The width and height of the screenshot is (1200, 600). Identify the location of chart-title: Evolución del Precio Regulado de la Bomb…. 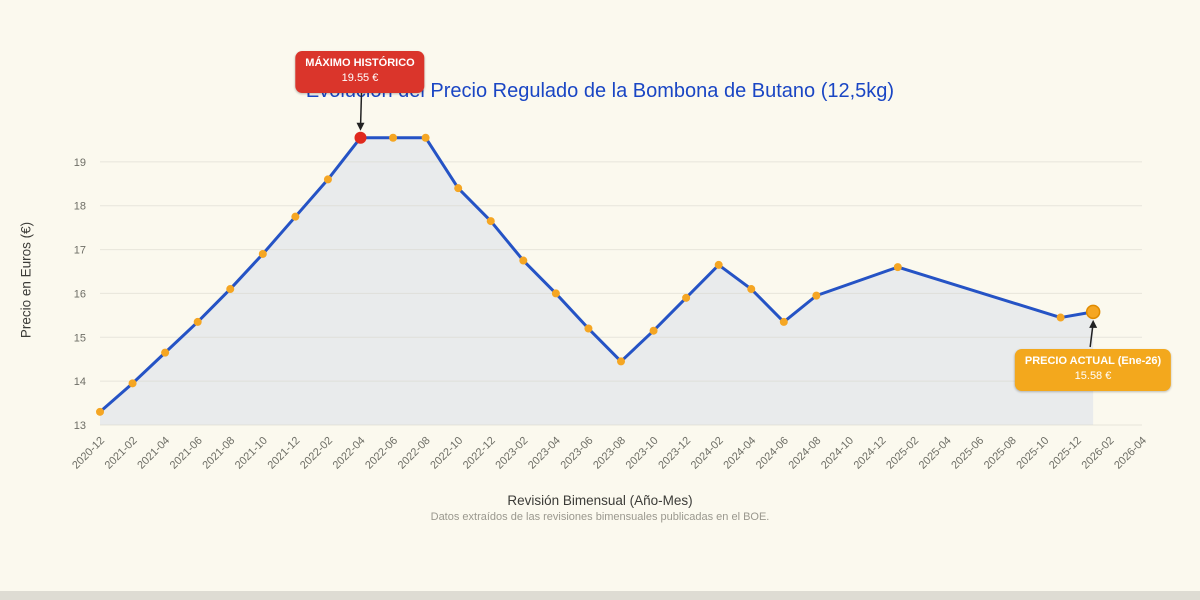
(600, 91).